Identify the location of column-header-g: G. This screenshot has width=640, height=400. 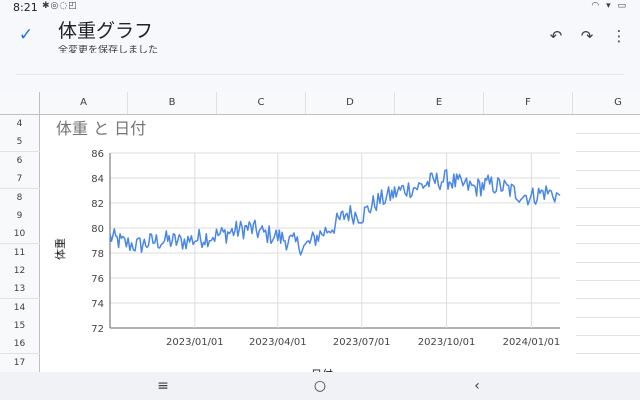
(606, 103).